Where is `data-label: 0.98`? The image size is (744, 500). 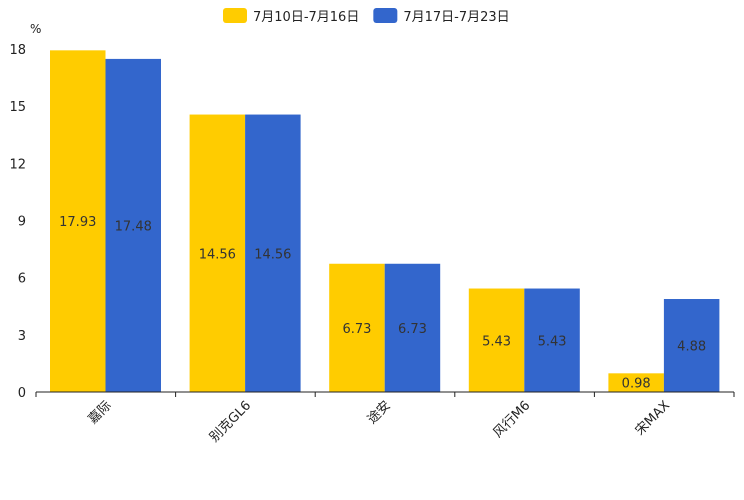
data-label: 0.98 is located at coordinates (636, 384).